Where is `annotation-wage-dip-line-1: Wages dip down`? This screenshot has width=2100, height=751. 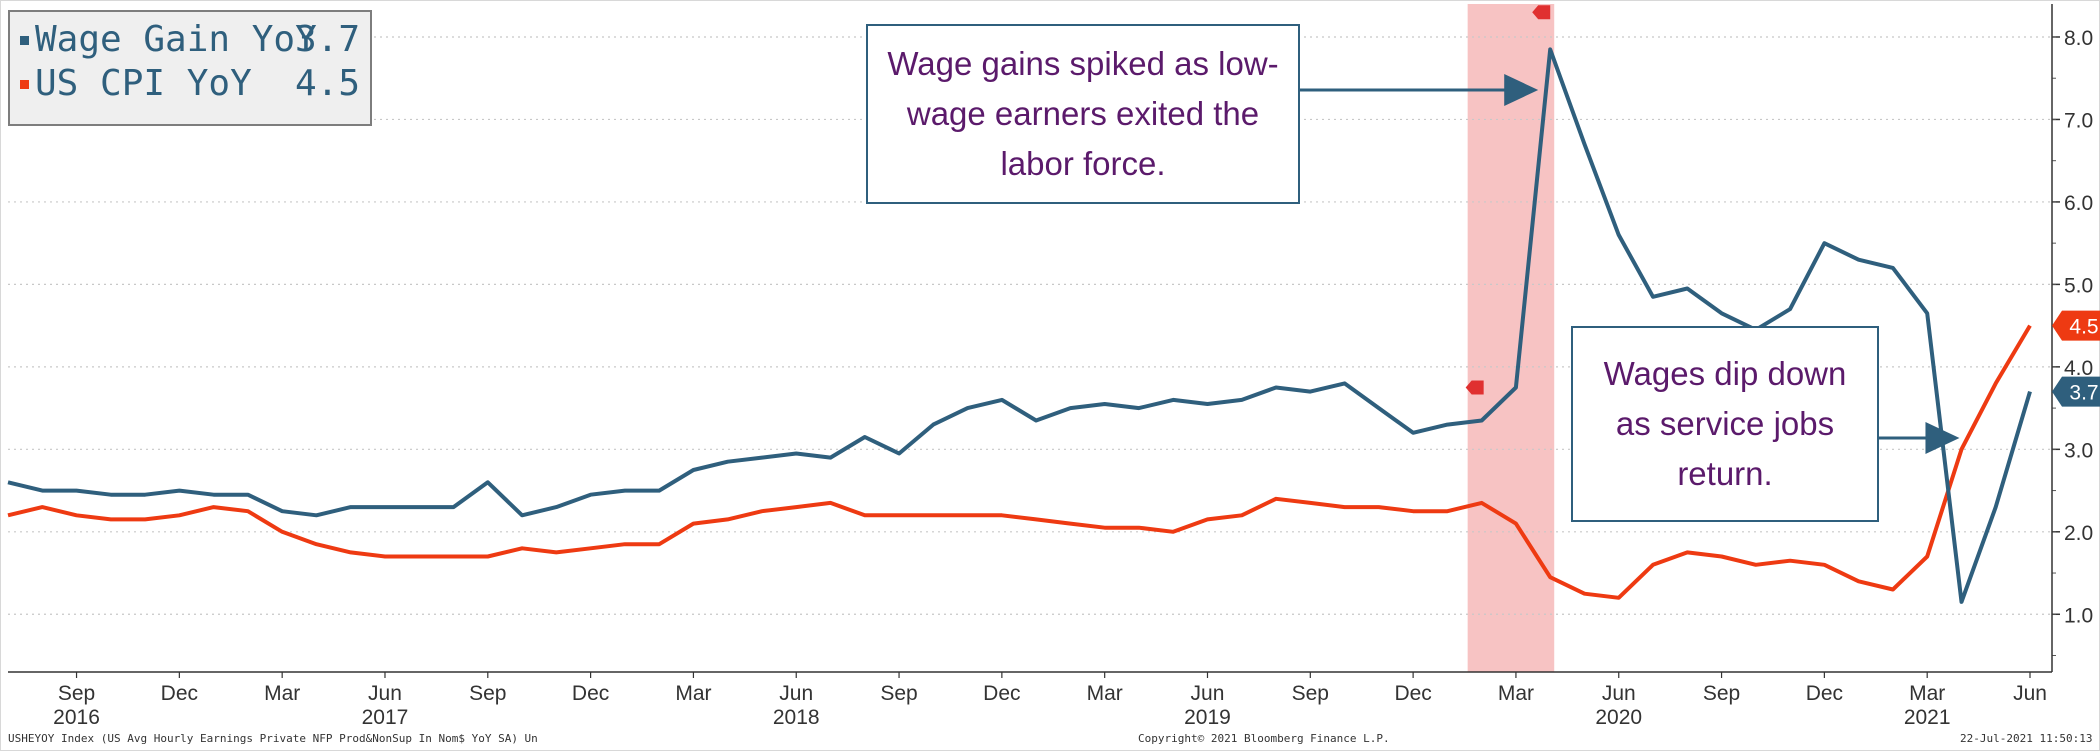 annotation-wage-dip-line-1: Wages dip down is located at coordinates (1725, 373).